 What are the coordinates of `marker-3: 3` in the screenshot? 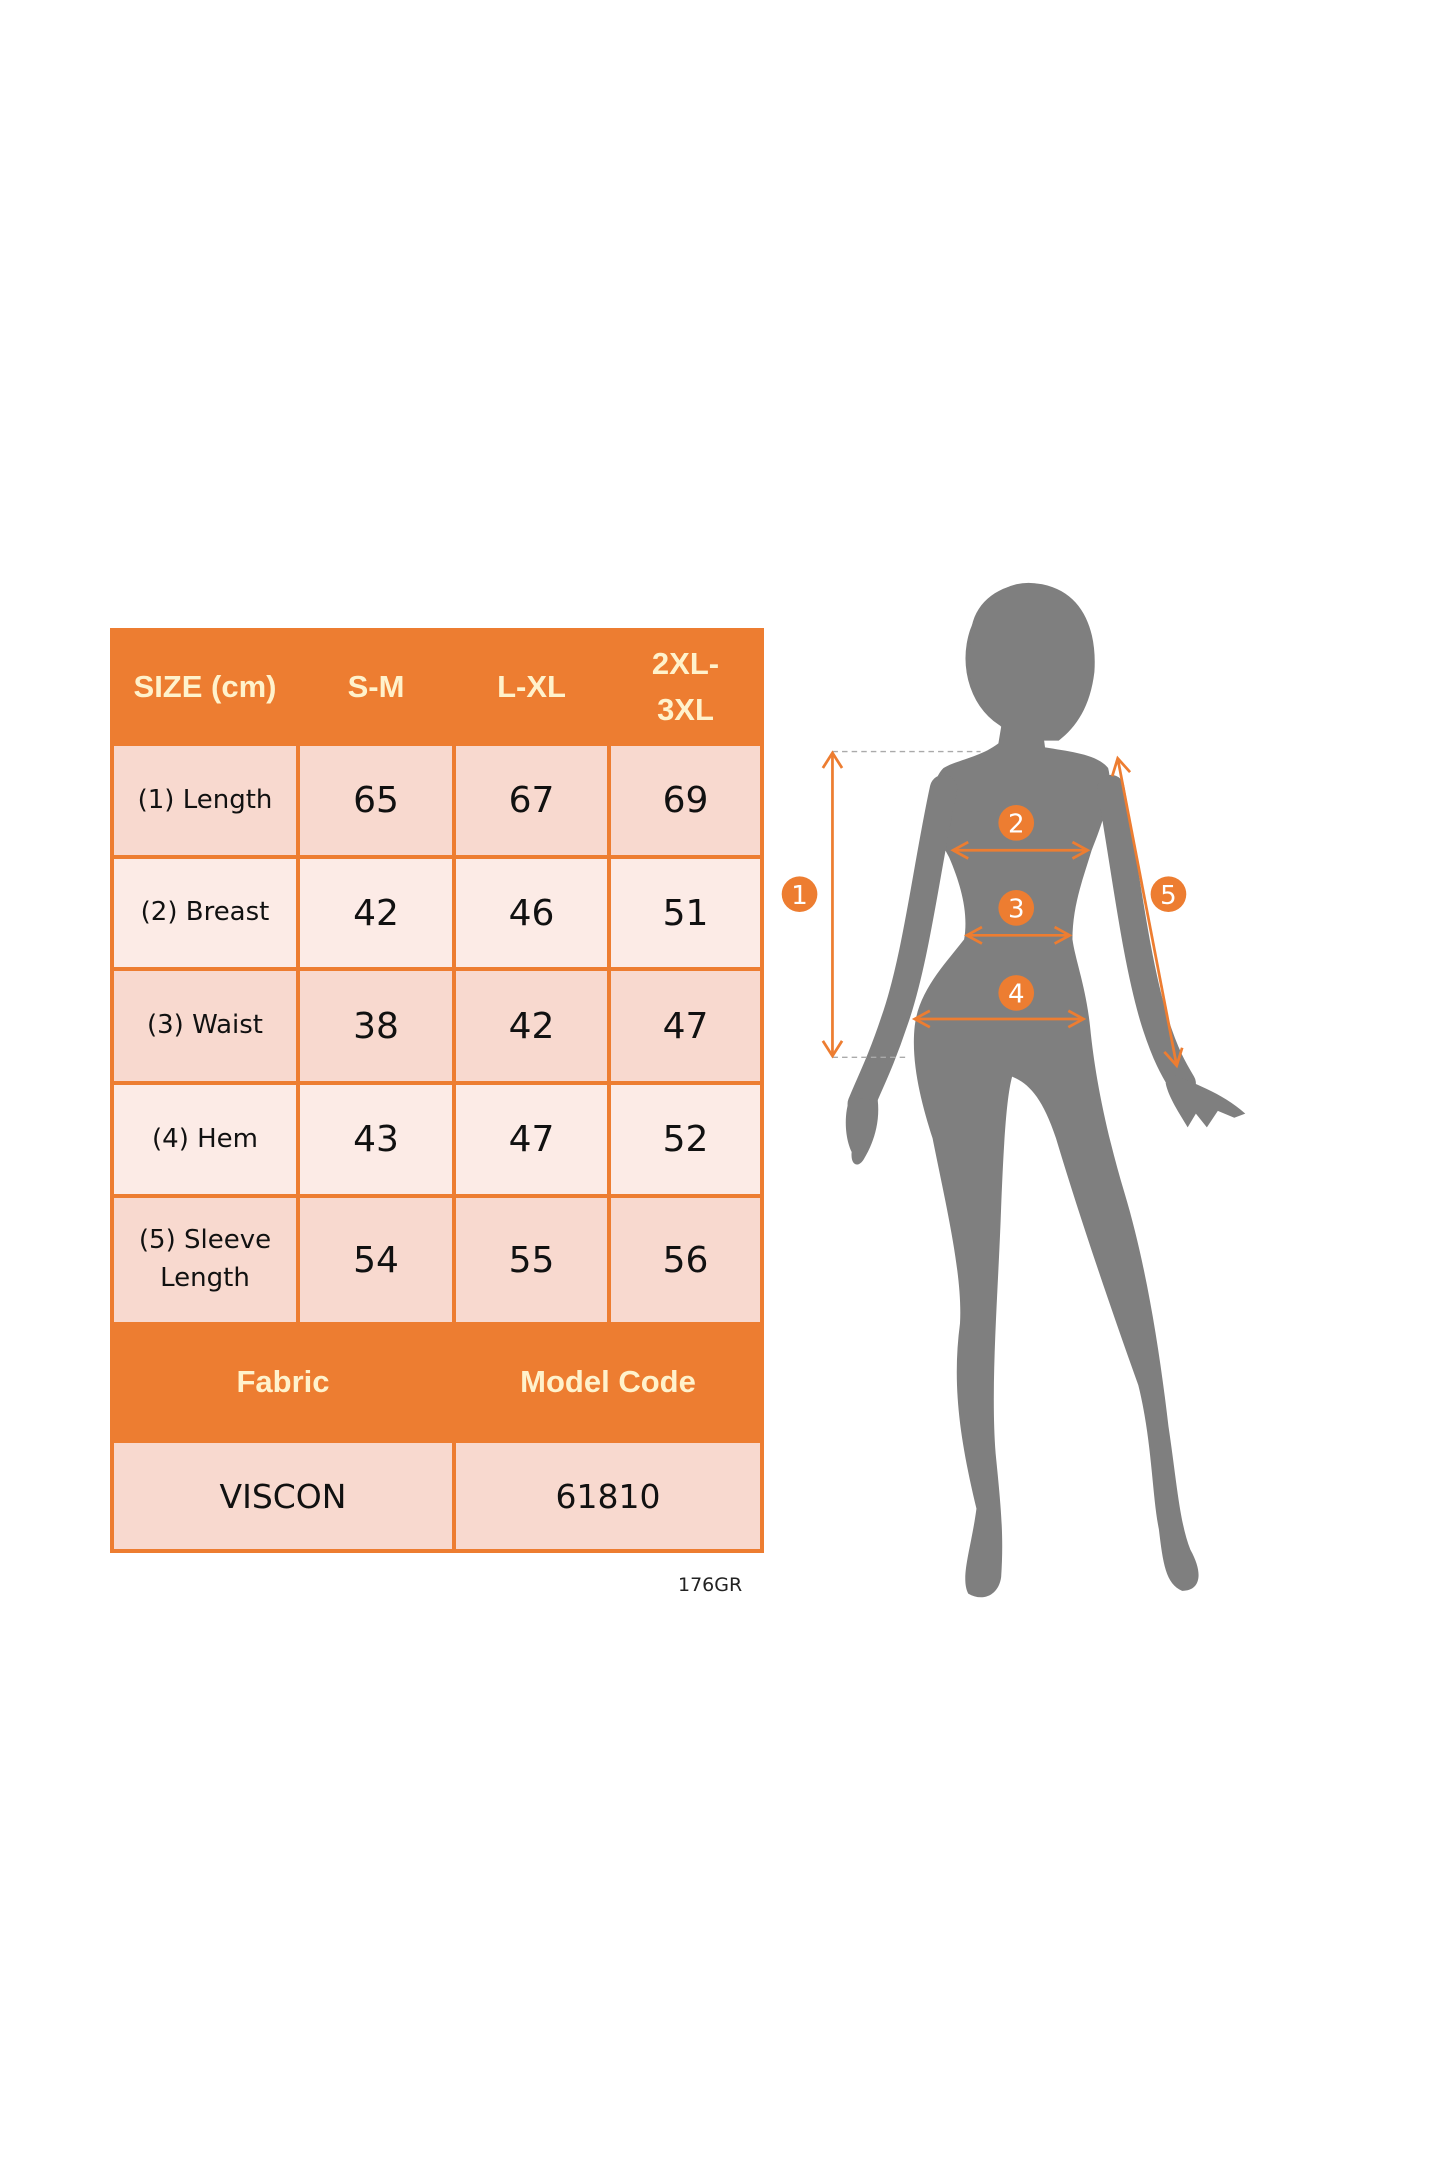 It's located at (1016, 908).